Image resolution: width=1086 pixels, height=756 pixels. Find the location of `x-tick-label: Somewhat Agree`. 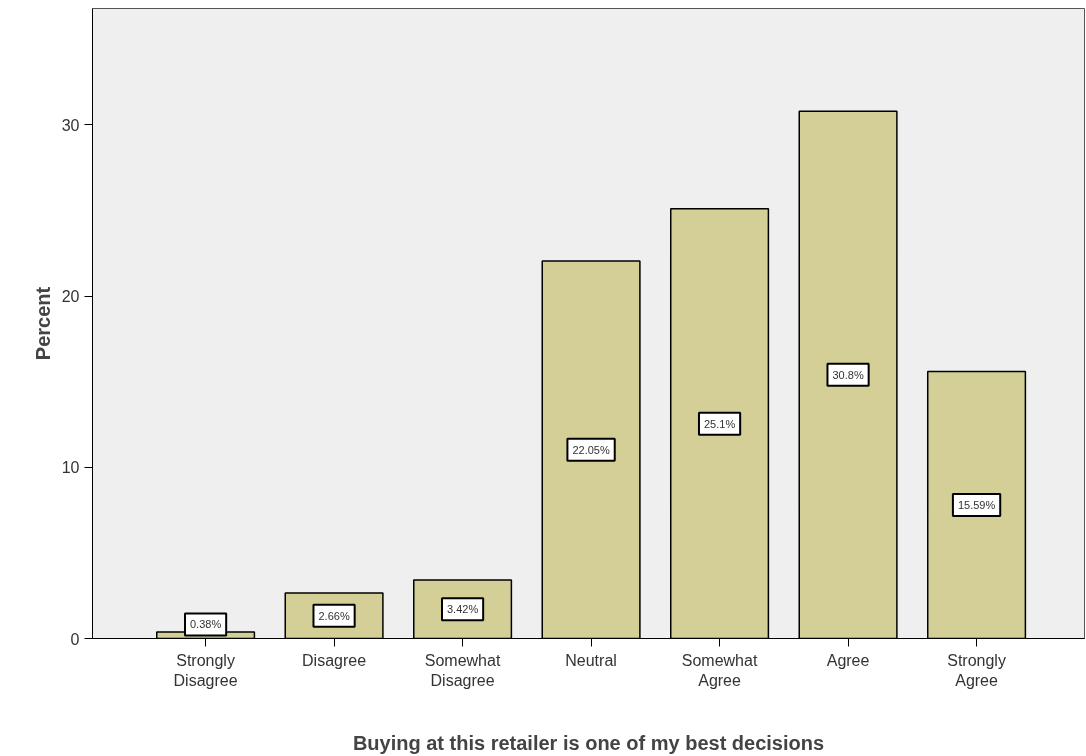

x-tick-label: Somewhat Agree is located at coordinates (719, 670).